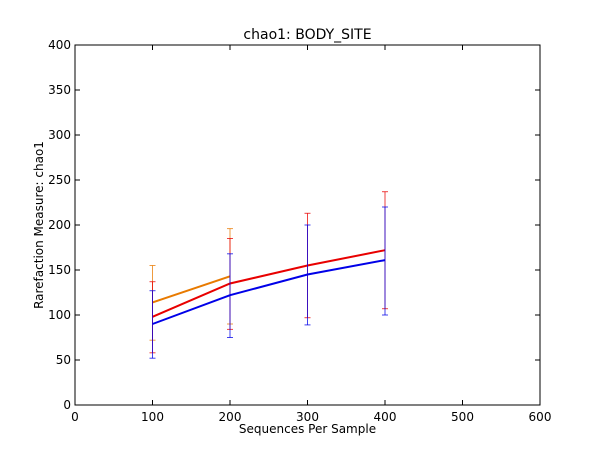 The image size is (600, 450). What do you see at coordinates (152, 417) in the screenshot?
I see `x-tick-label: 100` at bounding box center [152, 417].